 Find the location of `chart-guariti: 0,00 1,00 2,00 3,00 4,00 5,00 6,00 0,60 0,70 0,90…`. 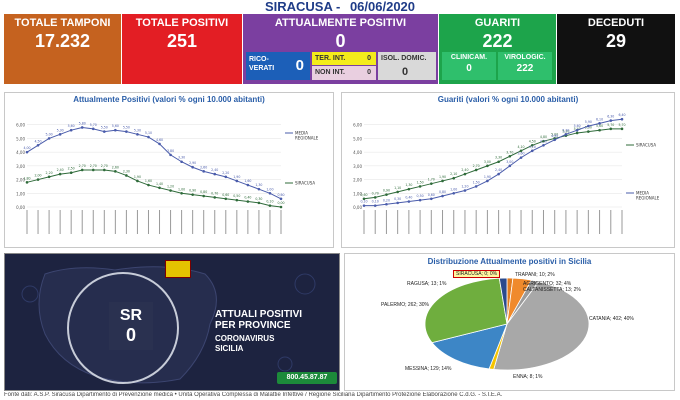

chart-guariti: 0,00 1,00 2,00 3,00 4,00 5,00 6,00 0,60 0,70 0,90… is located at coordinates (506, 173).